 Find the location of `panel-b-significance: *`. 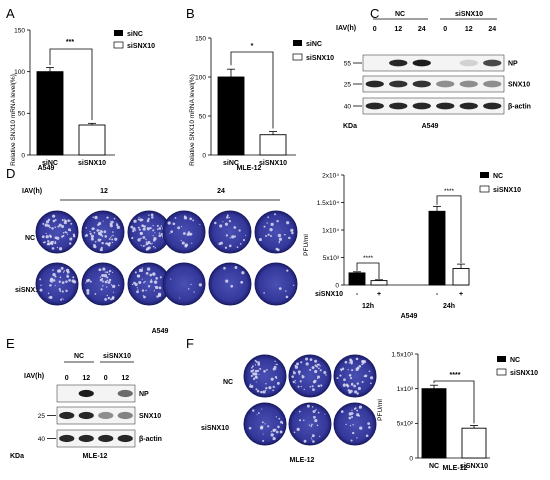

panel-b-significance: * is located at coordinates (252, 46).